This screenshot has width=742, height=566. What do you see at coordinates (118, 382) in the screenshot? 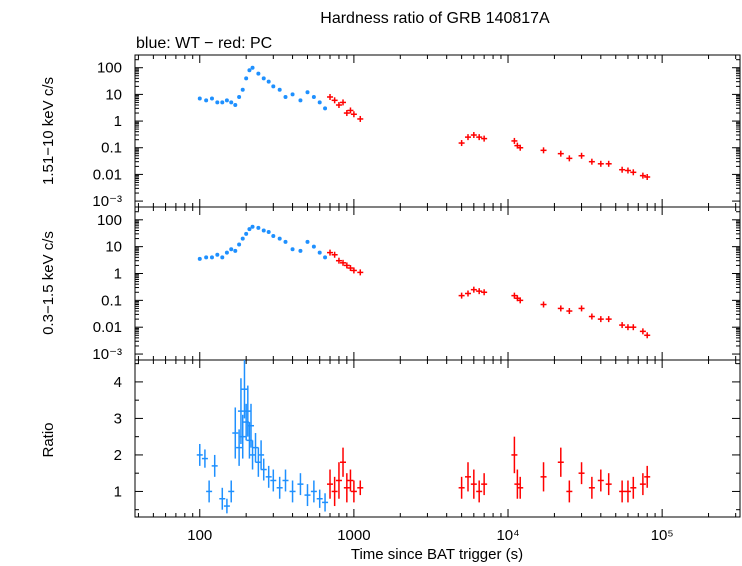
I see `y-tick-label: 4` at bounding box center [118, 382].